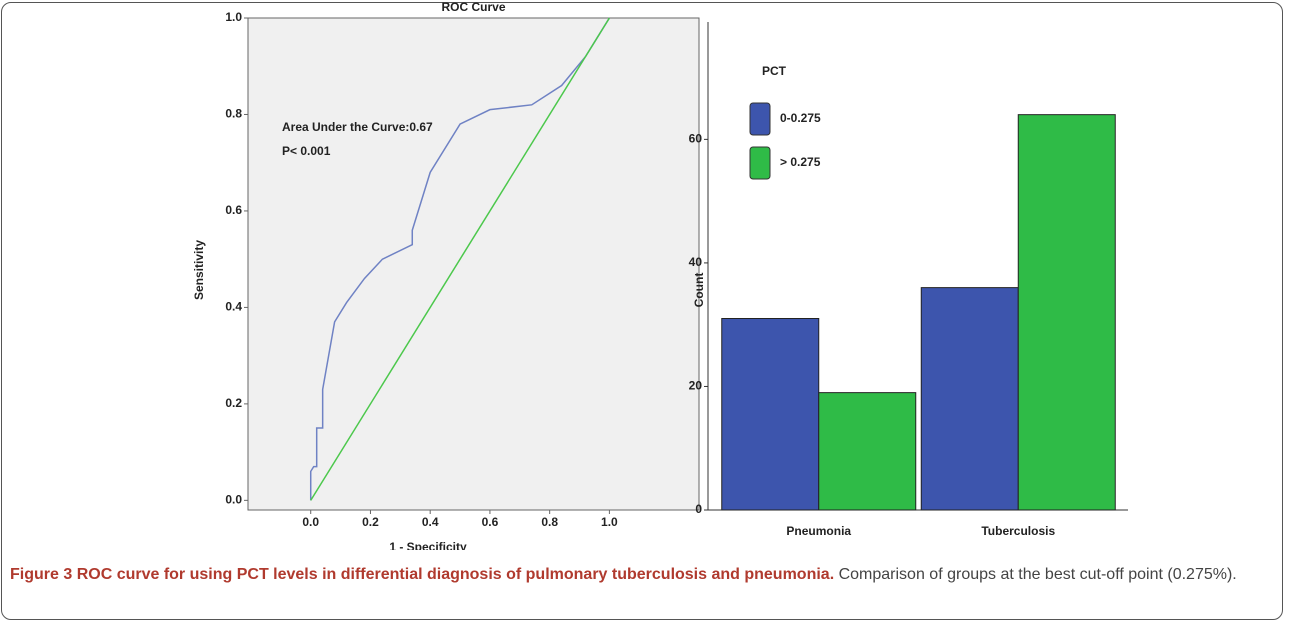  Describe the element at coordinates (306, 151) in the screenshot. I see `annotation: P< 0.001` at that location.